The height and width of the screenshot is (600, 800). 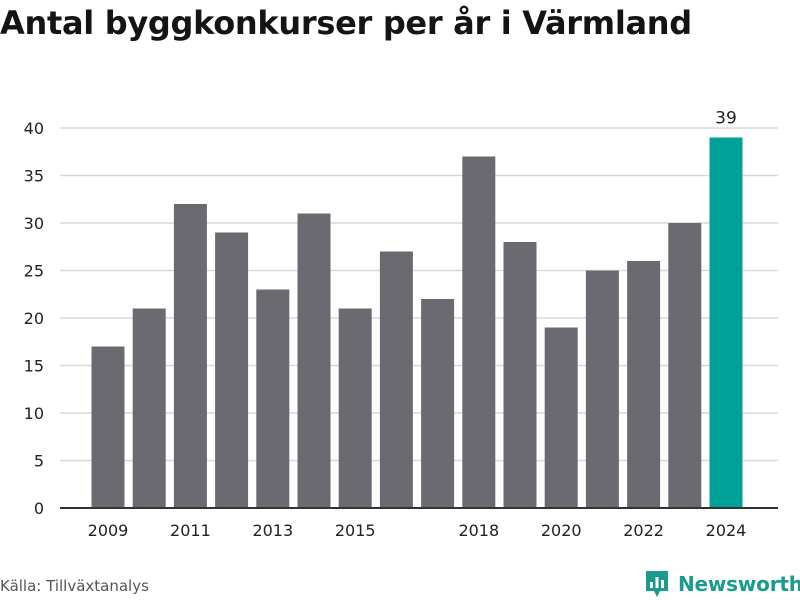 I want to click on bar-2011, so click(x=190, y=356).